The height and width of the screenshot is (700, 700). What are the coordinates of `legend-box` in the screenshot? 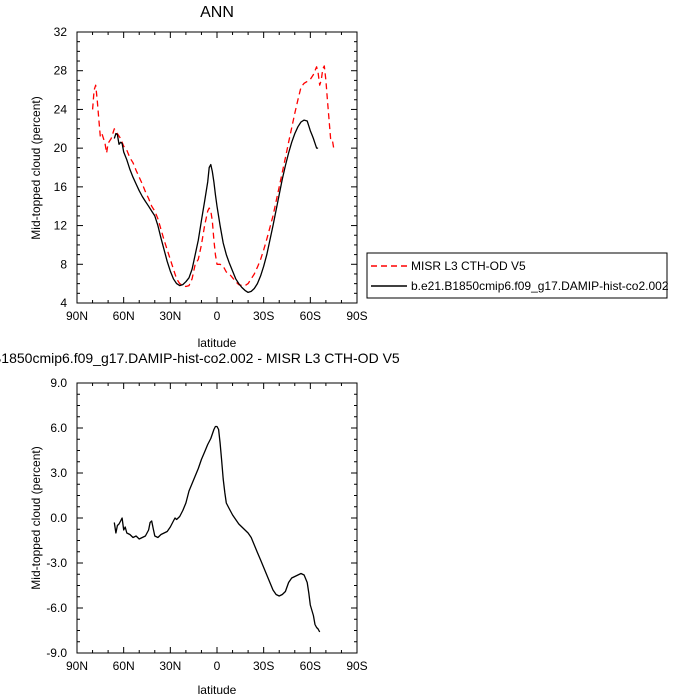 It's located at (517, 275).